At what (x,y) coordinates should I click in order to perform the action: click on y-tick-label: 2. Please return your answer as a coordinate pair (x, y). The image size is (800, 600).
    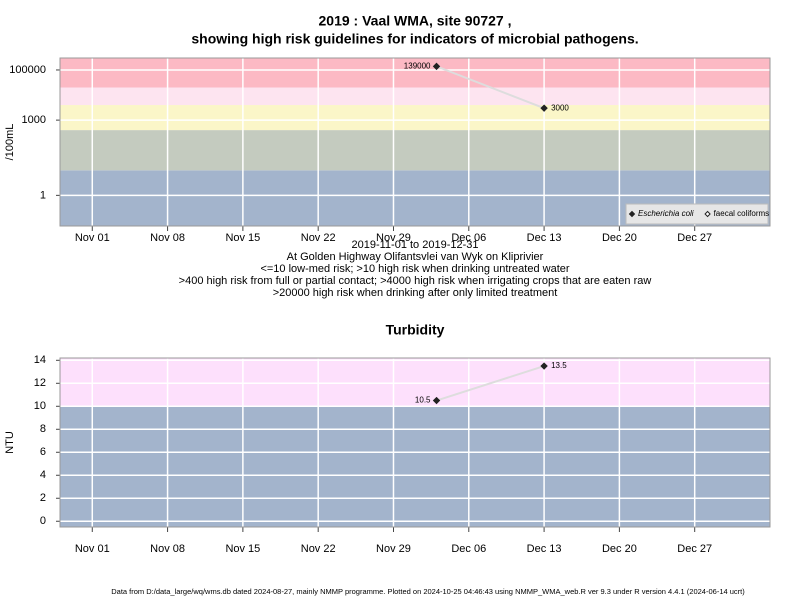
    Looking at the image, I should click on (43, 498).